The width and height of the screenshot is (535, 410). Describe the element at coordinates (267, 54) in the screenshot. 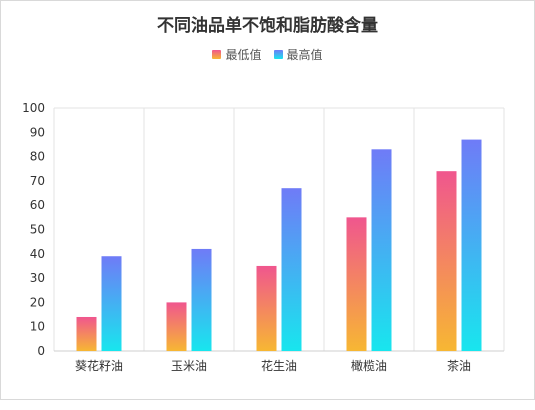

I see `chart-legend: 最低值 最高值` at that location.